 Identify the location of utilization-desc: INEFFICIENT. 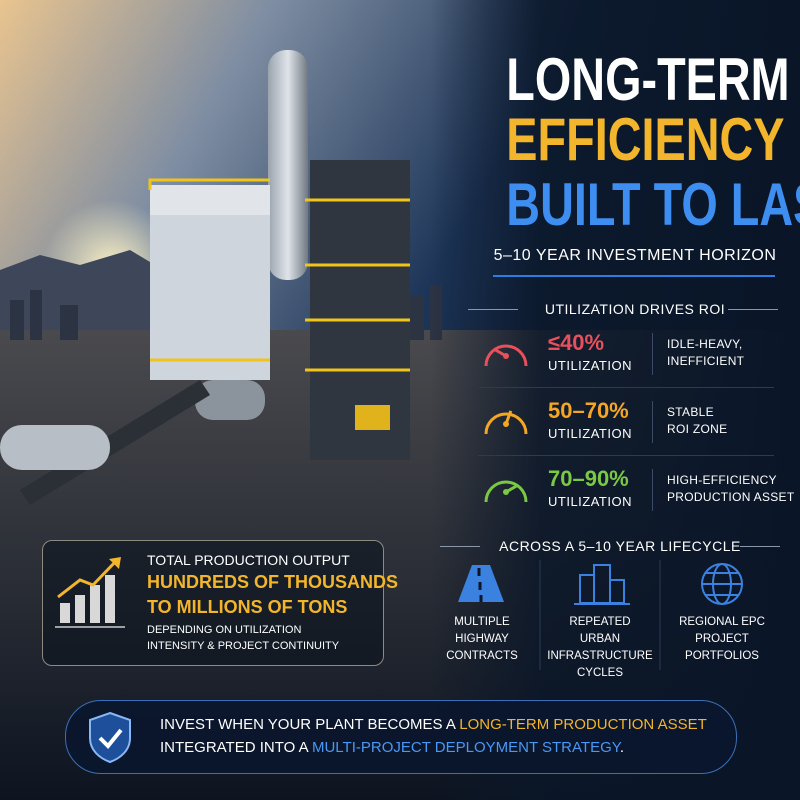
(706, 361).